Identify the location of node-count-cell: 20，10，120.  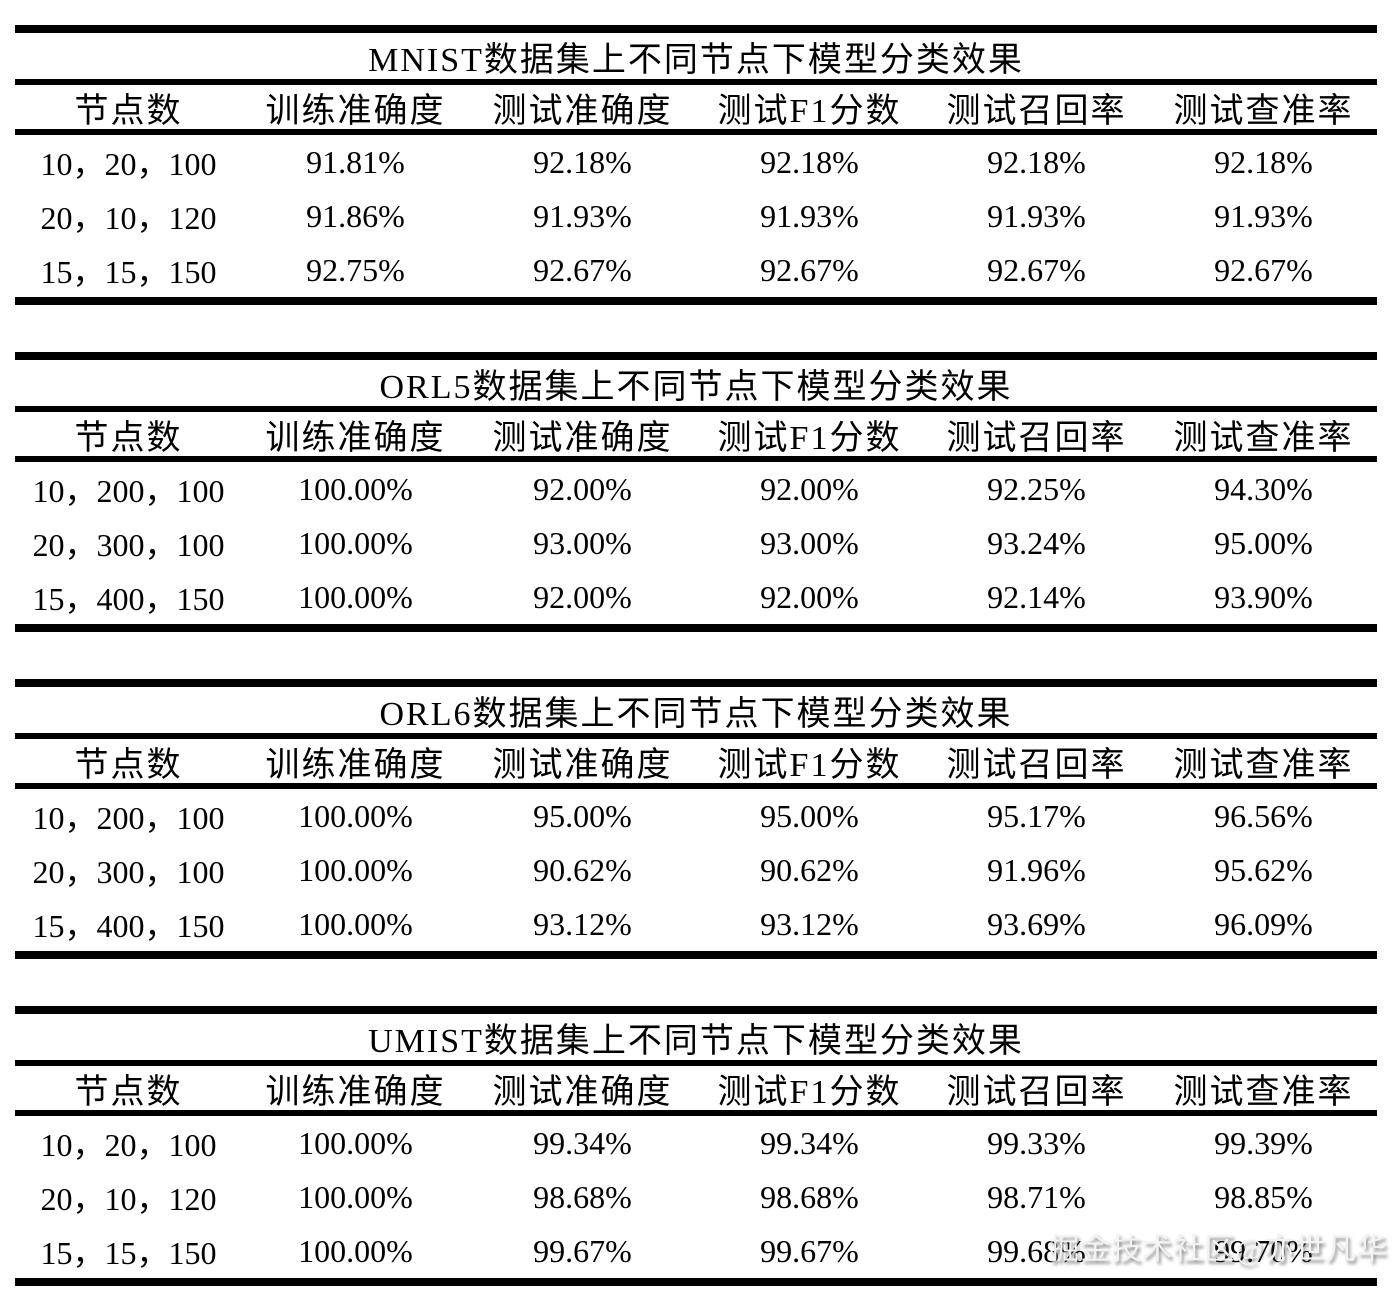
(128, 218).